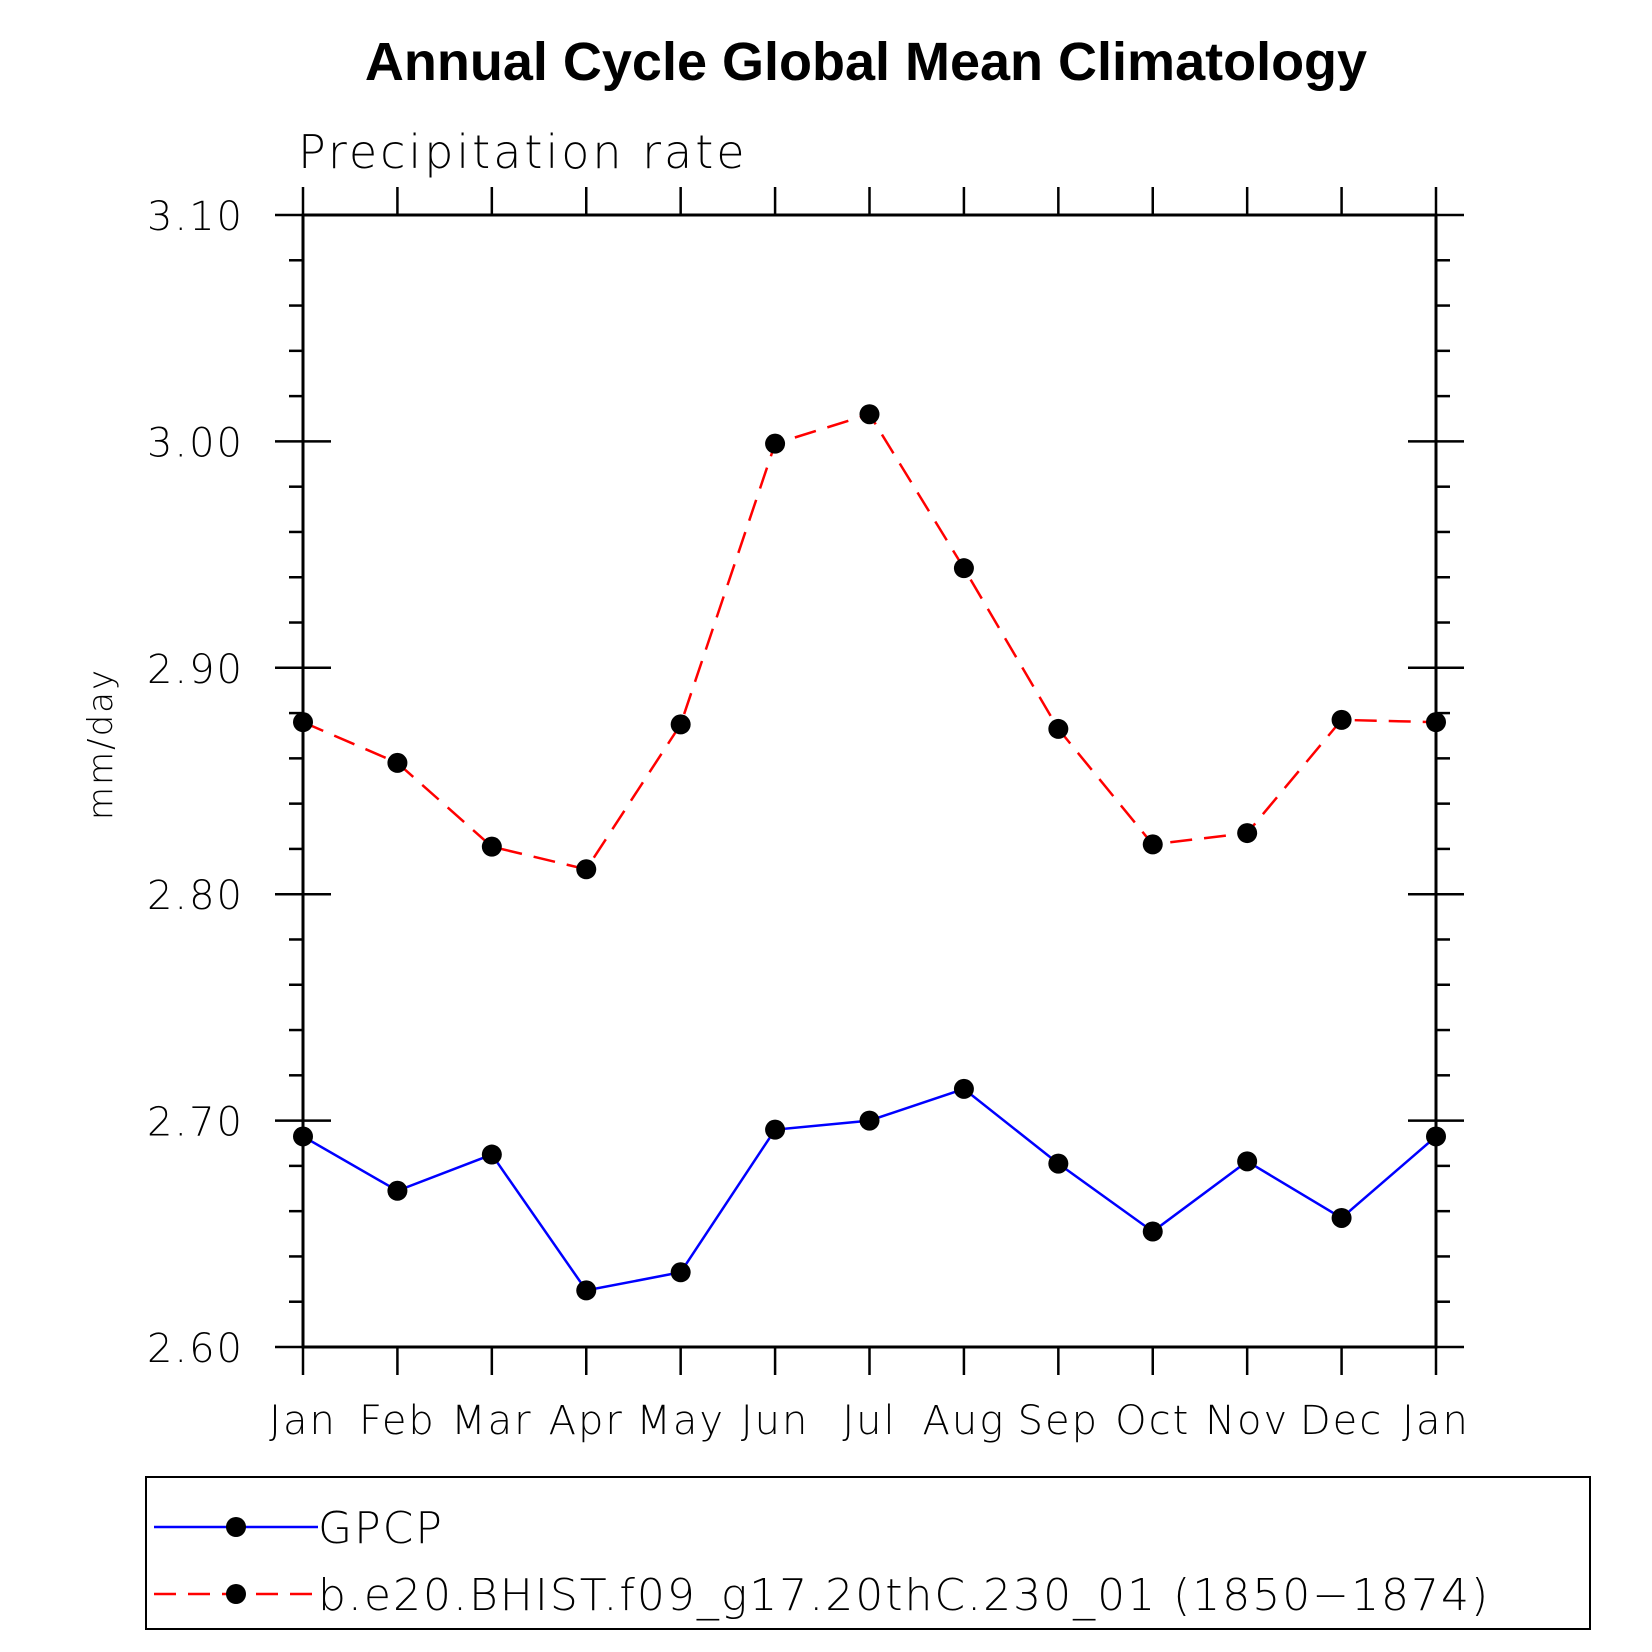  I want to click on x-tick-label: Sep, so click(1058, 1421).